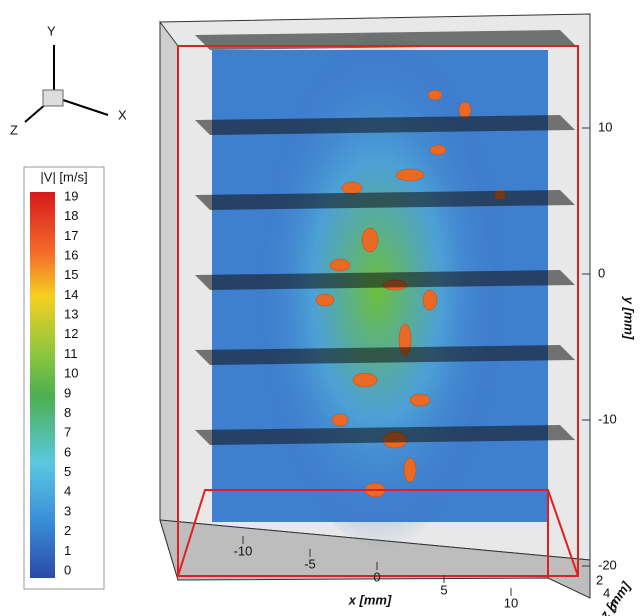  I want to click on x-tick-label: 0, so click(376, 576).